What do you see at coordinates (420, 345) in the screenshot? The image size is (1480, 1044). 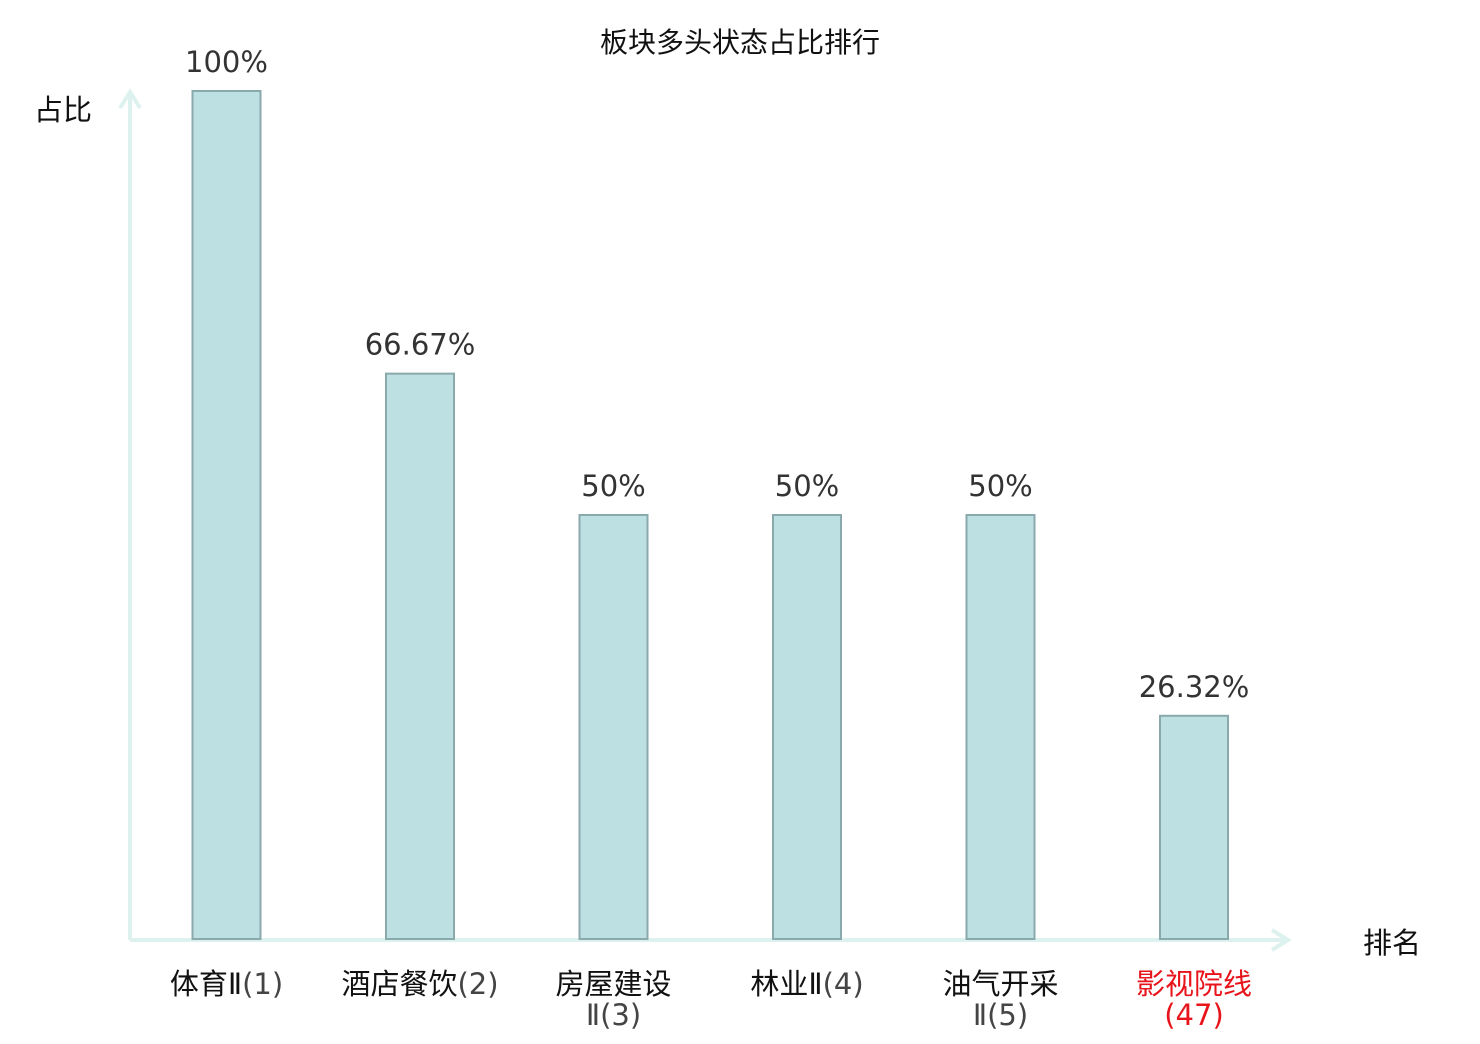 I see `bar-value-label: 66.67%` at bounding box center [420, 345].